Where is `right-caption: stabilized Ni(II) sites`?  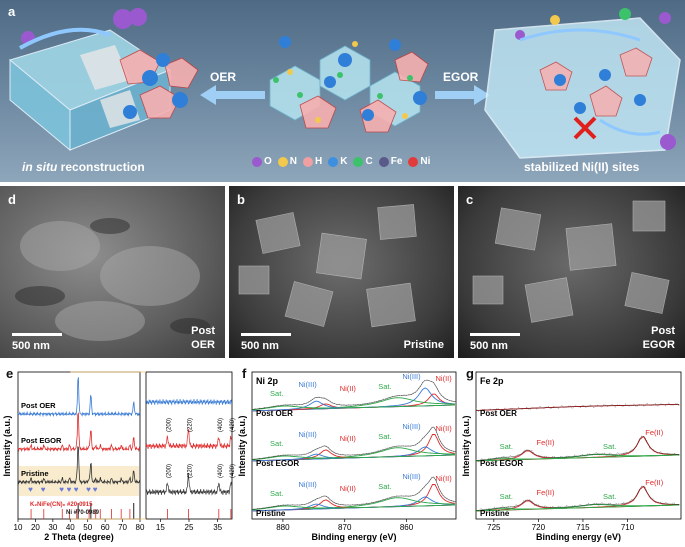
right-caption: stabilized Ni(II) sites is located at coordinates (582, 167).